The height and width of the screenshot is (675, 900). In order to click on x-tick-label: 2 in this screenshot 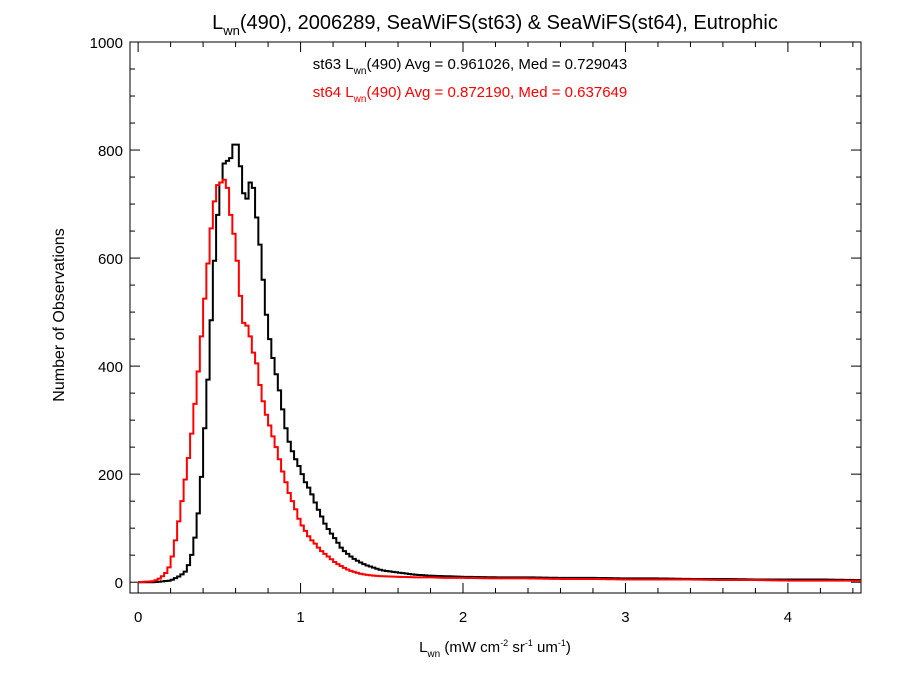, I will do `click(463, 617)`.